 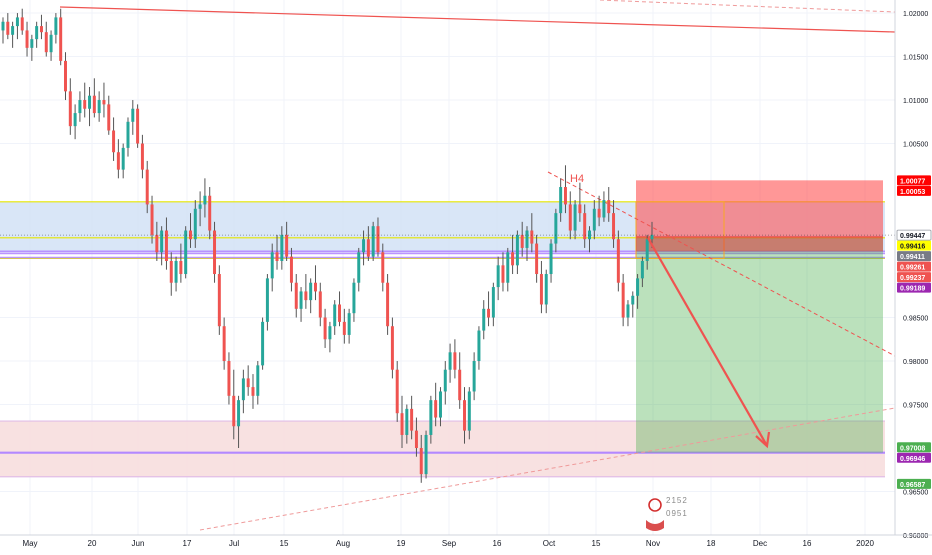 I want to click on price-badge-label: 0.99411, so click(x=912, y=257).